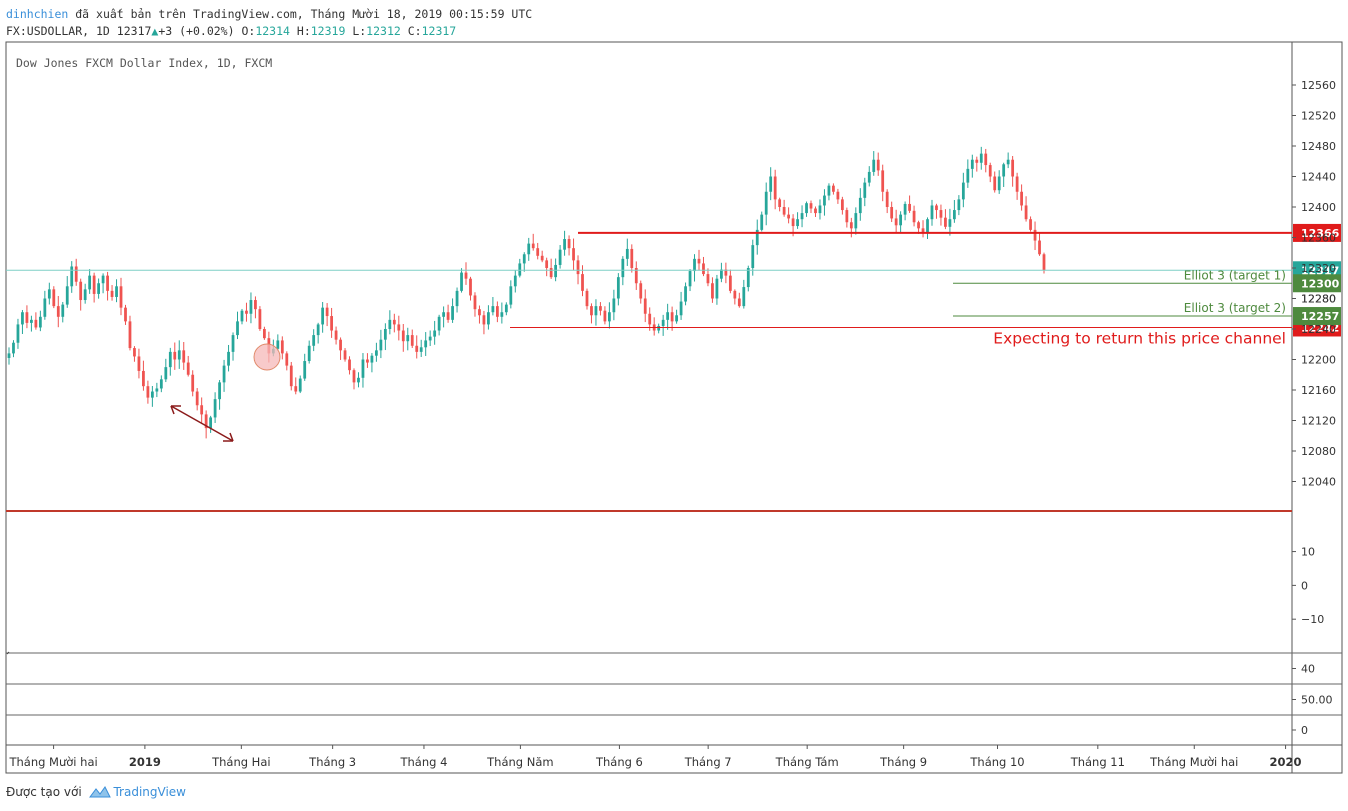 The height and width of the screenshot is (811, 1348). I want to click on tradingview-brand-link: TradingView, so click(149, 792).